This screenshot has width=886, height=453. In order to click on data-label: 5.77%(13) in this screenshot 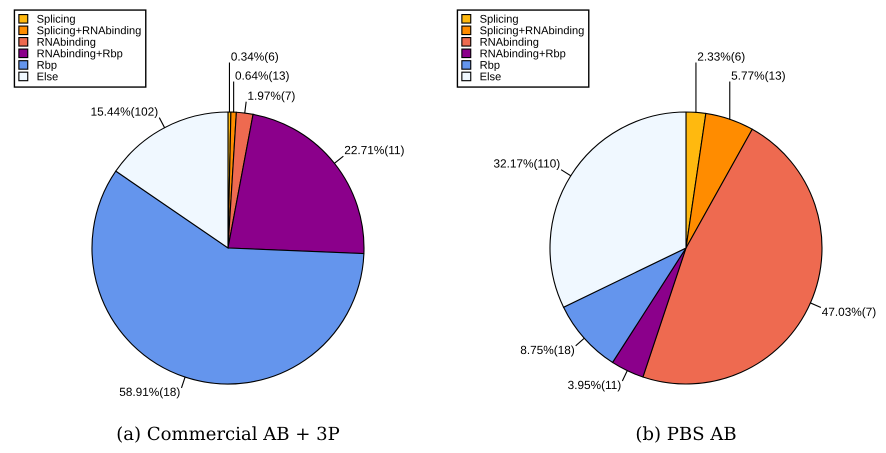, I will do `click(758, 76)`.